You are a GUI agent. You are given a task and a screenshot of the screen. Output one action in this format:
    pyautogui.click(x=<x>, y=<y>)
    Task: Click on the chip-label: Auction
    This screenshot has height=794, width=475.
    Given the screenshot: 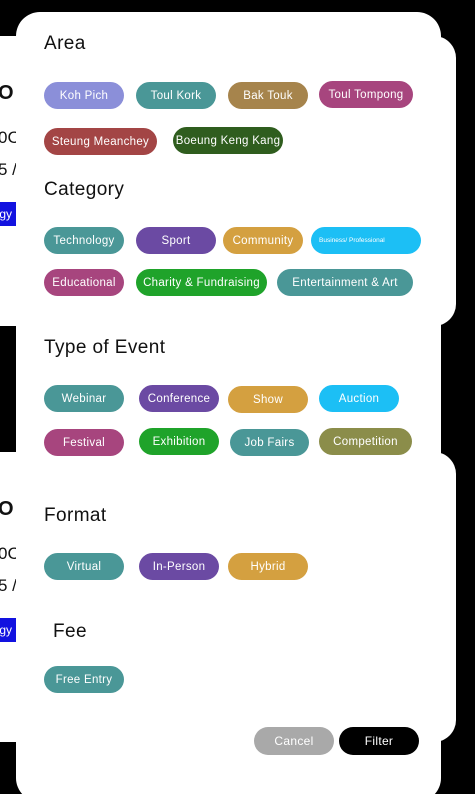 What is the action you would take?
    pyautogui.click(x=359, y=398)
    